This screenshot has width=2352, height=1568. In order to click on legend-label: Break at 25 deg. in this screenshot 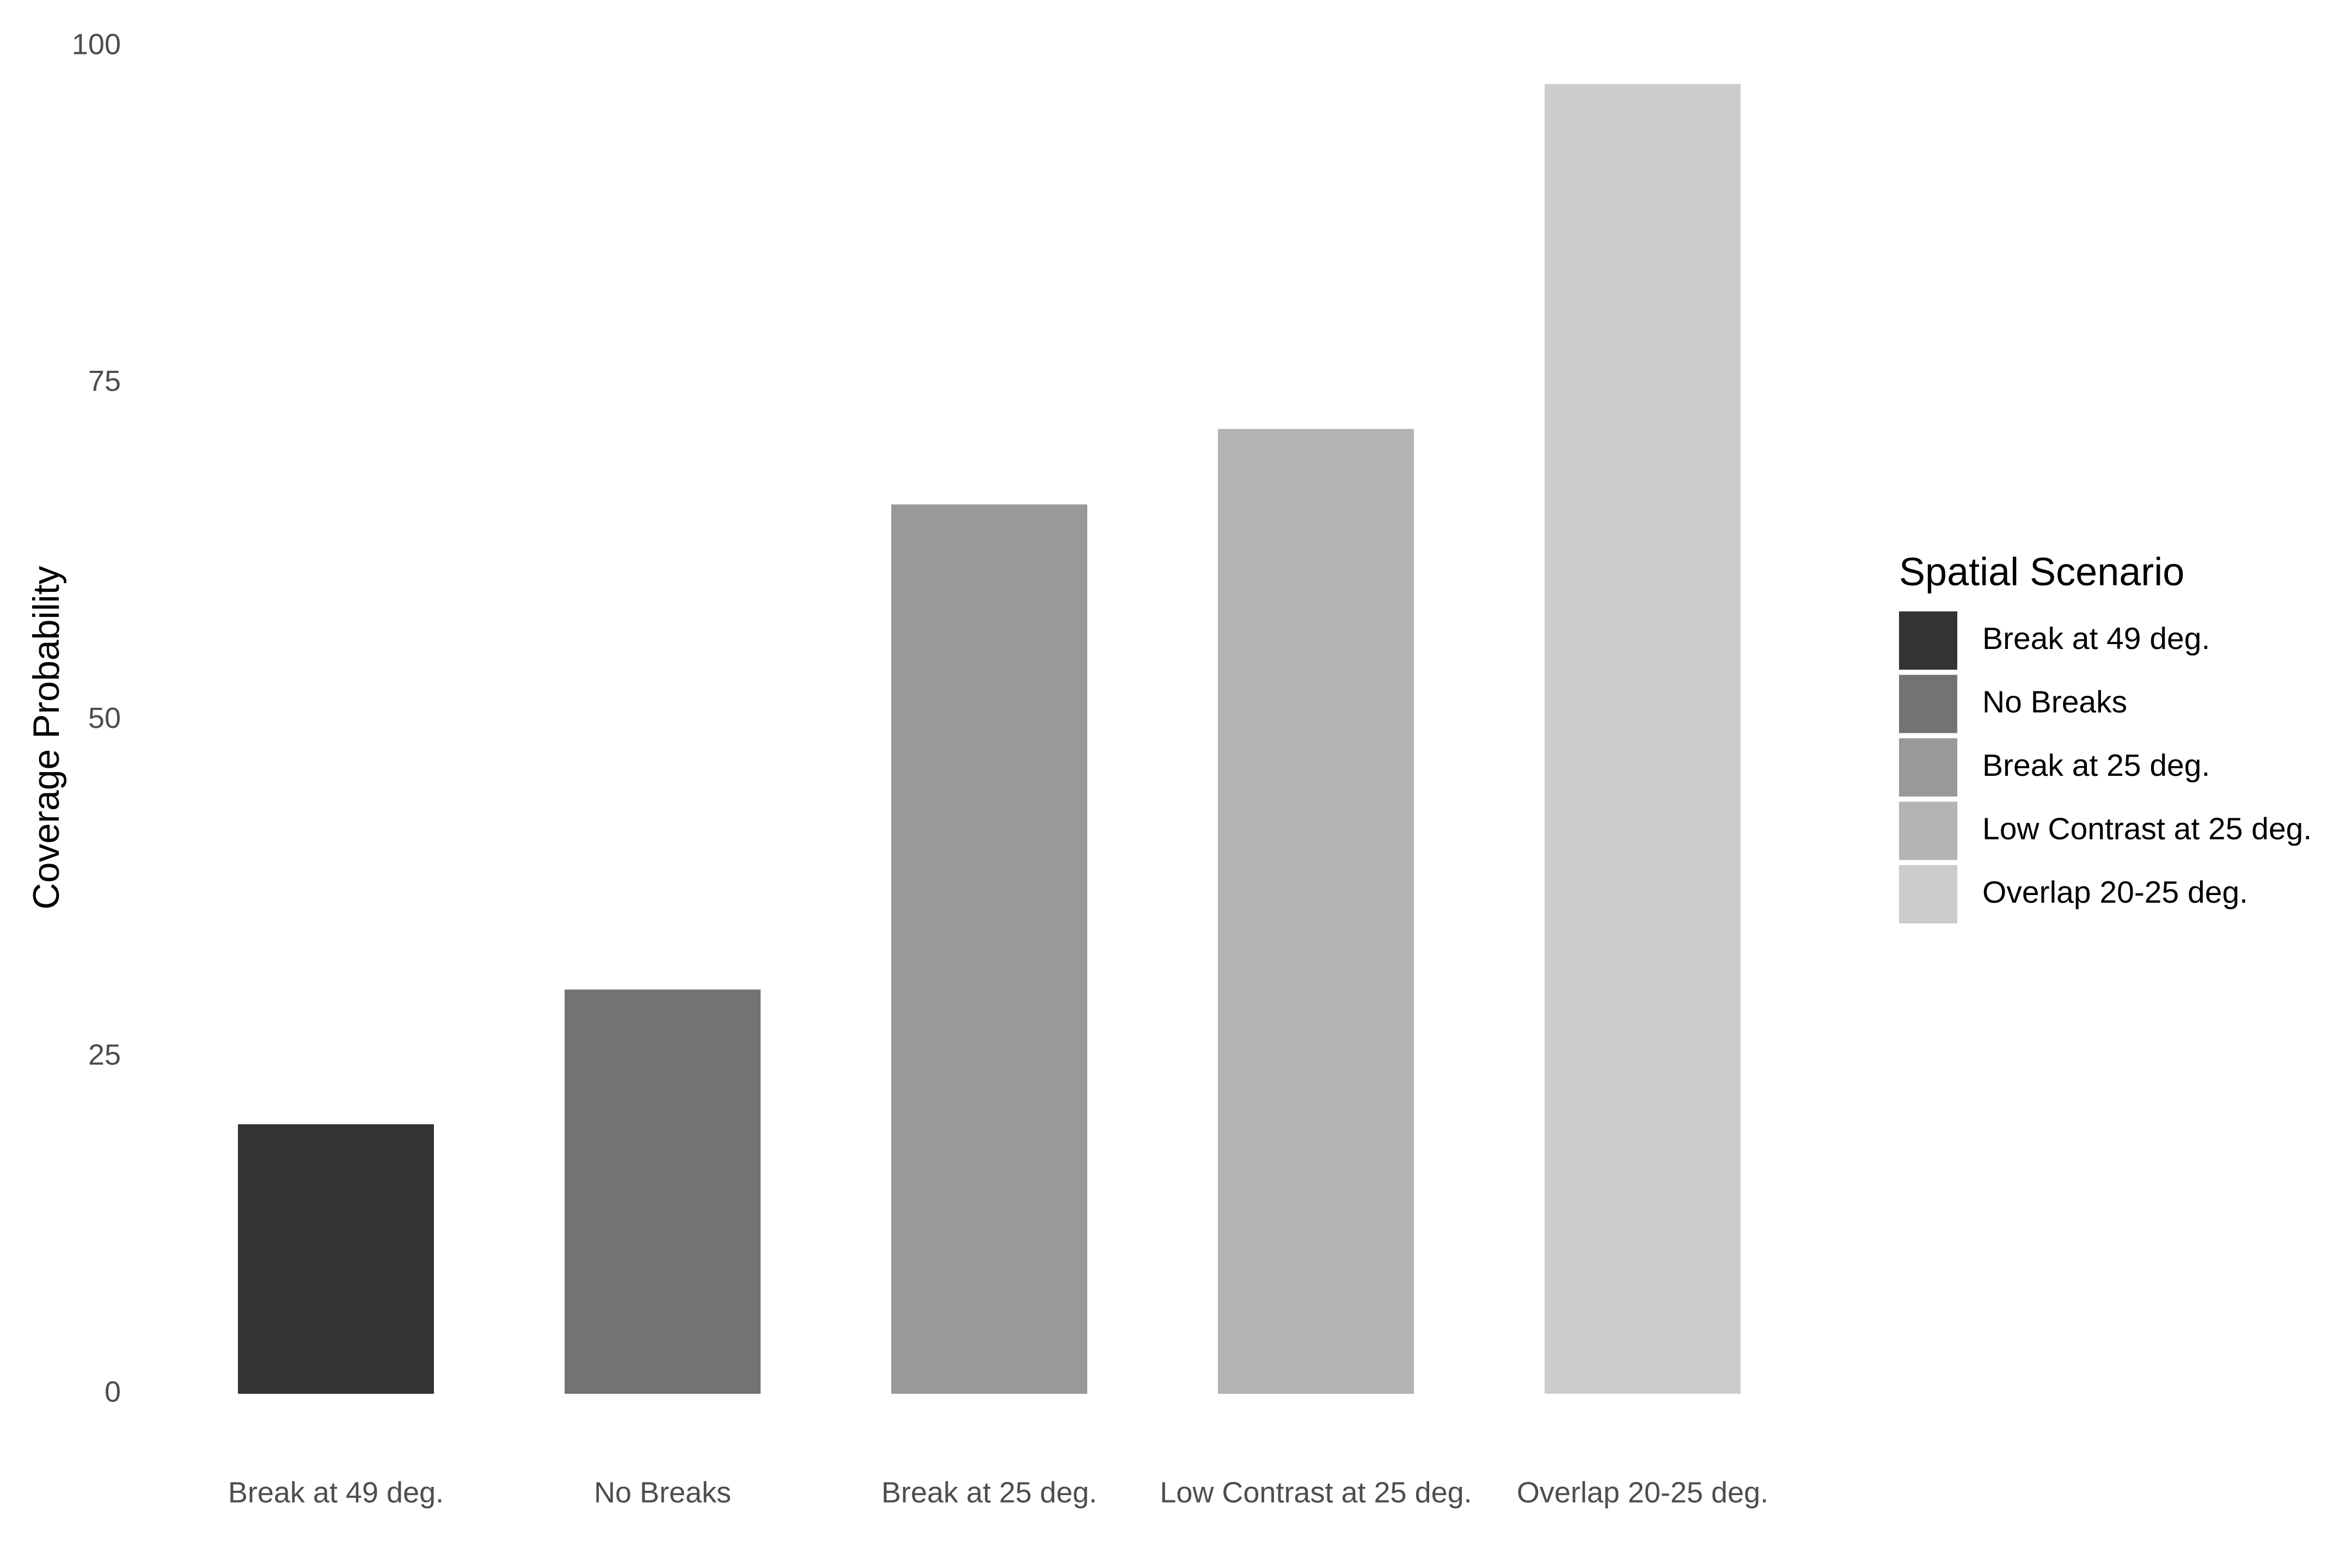, I will do `click(2096, 765)`.